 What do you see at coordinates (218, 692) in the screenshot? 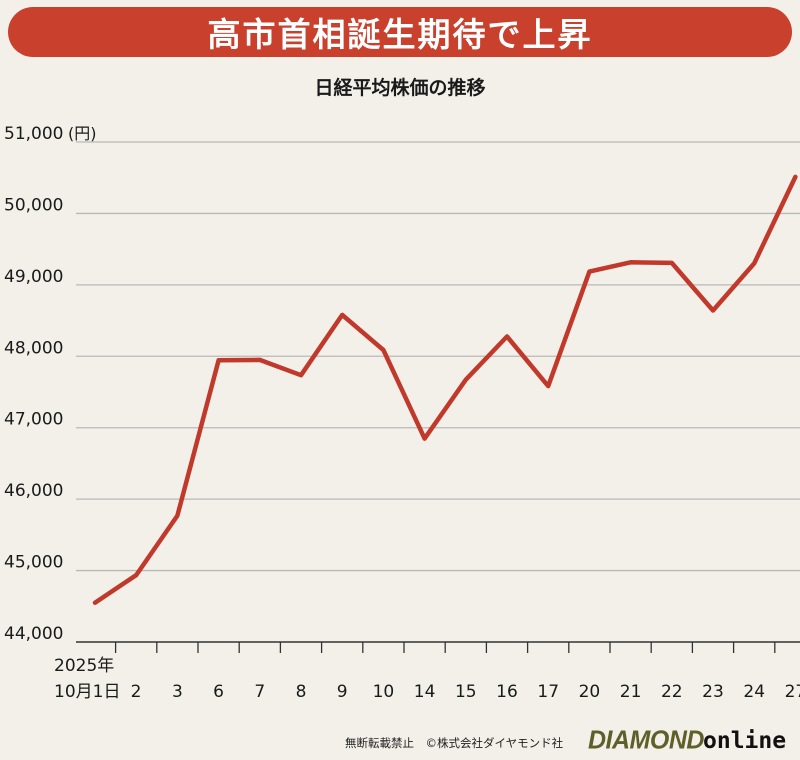
I see `x-tick-label: 6` at bounding box center [218, 692].